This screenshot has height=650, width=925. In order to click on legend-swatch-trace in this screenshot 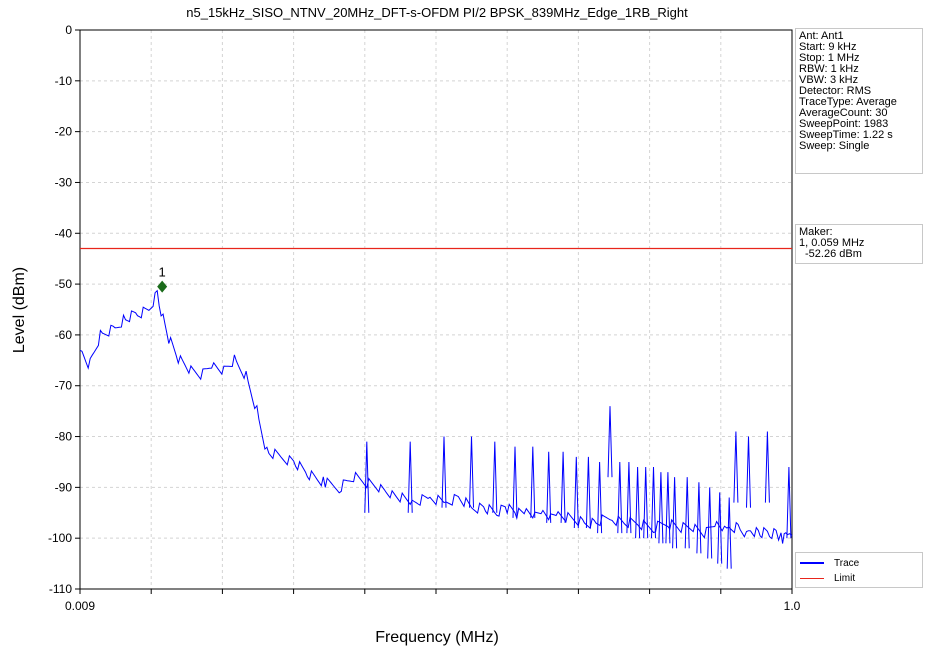, I will do `click(812, 563)`.